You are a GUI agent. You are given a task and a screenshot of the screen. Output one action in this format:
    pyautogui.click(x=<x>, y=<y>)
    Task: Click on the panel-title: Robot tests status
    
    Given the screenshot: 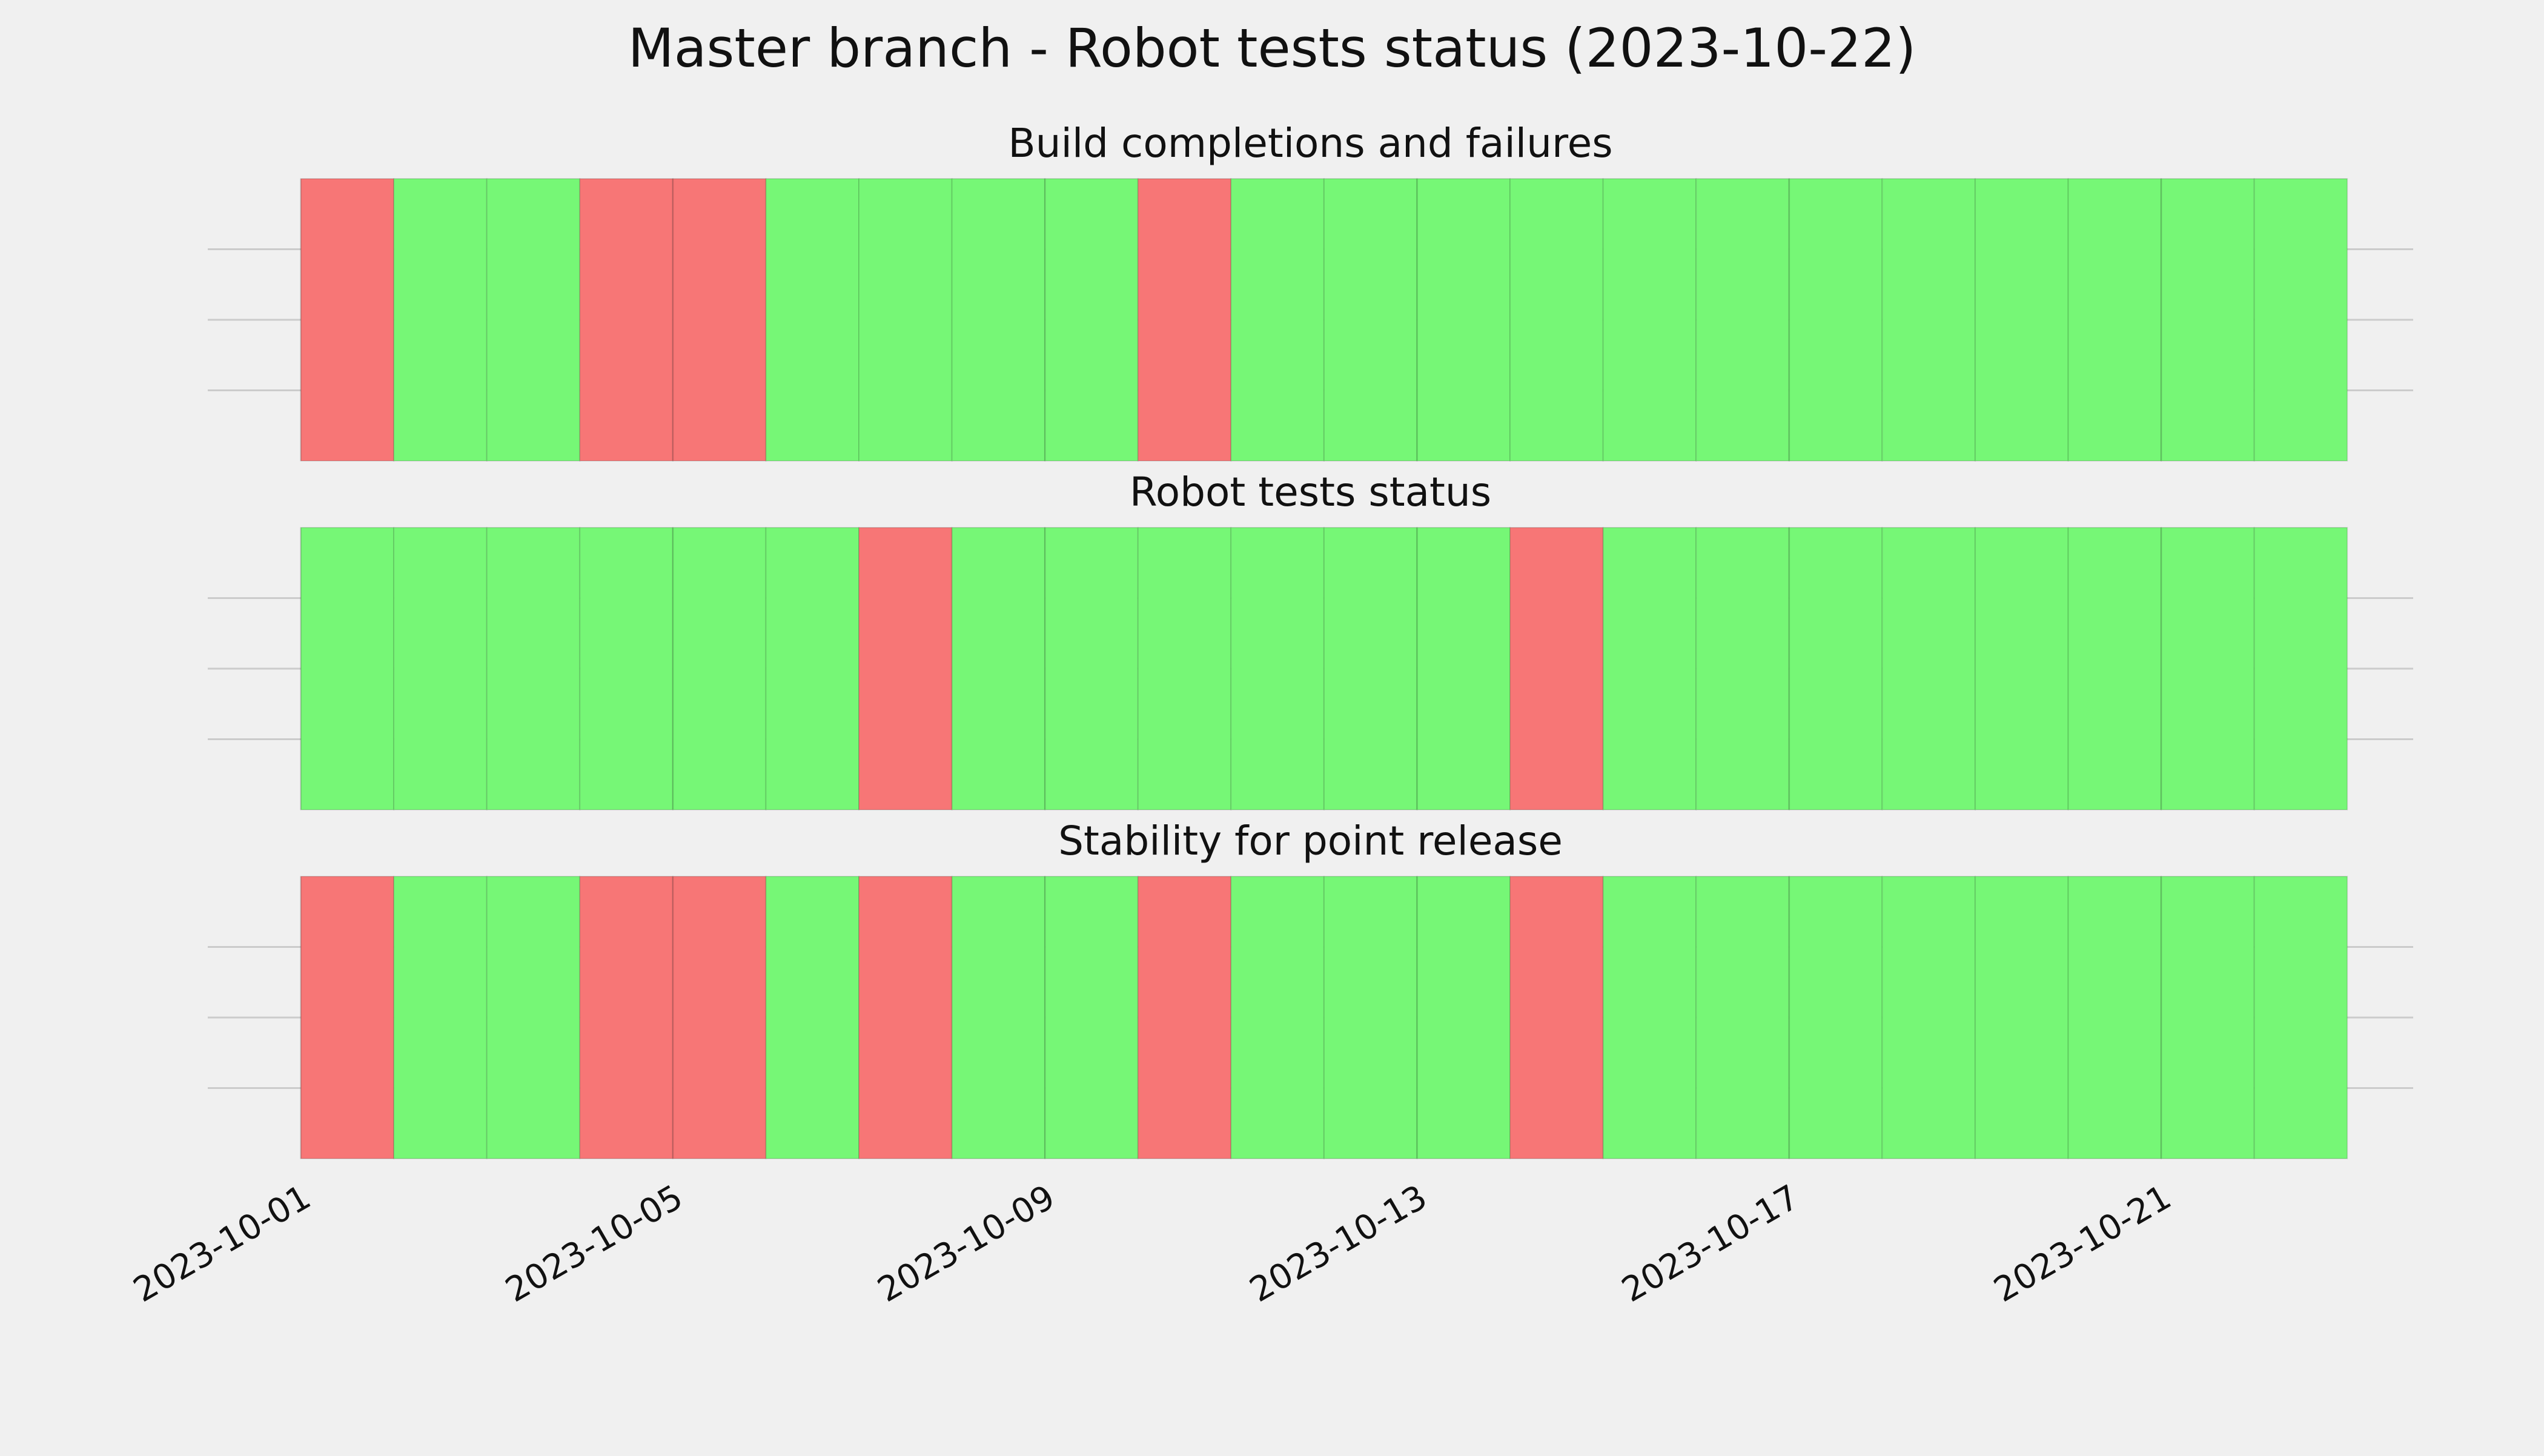 What is the action you would take?
    pyautogui.click(x=1311, y=492)
    